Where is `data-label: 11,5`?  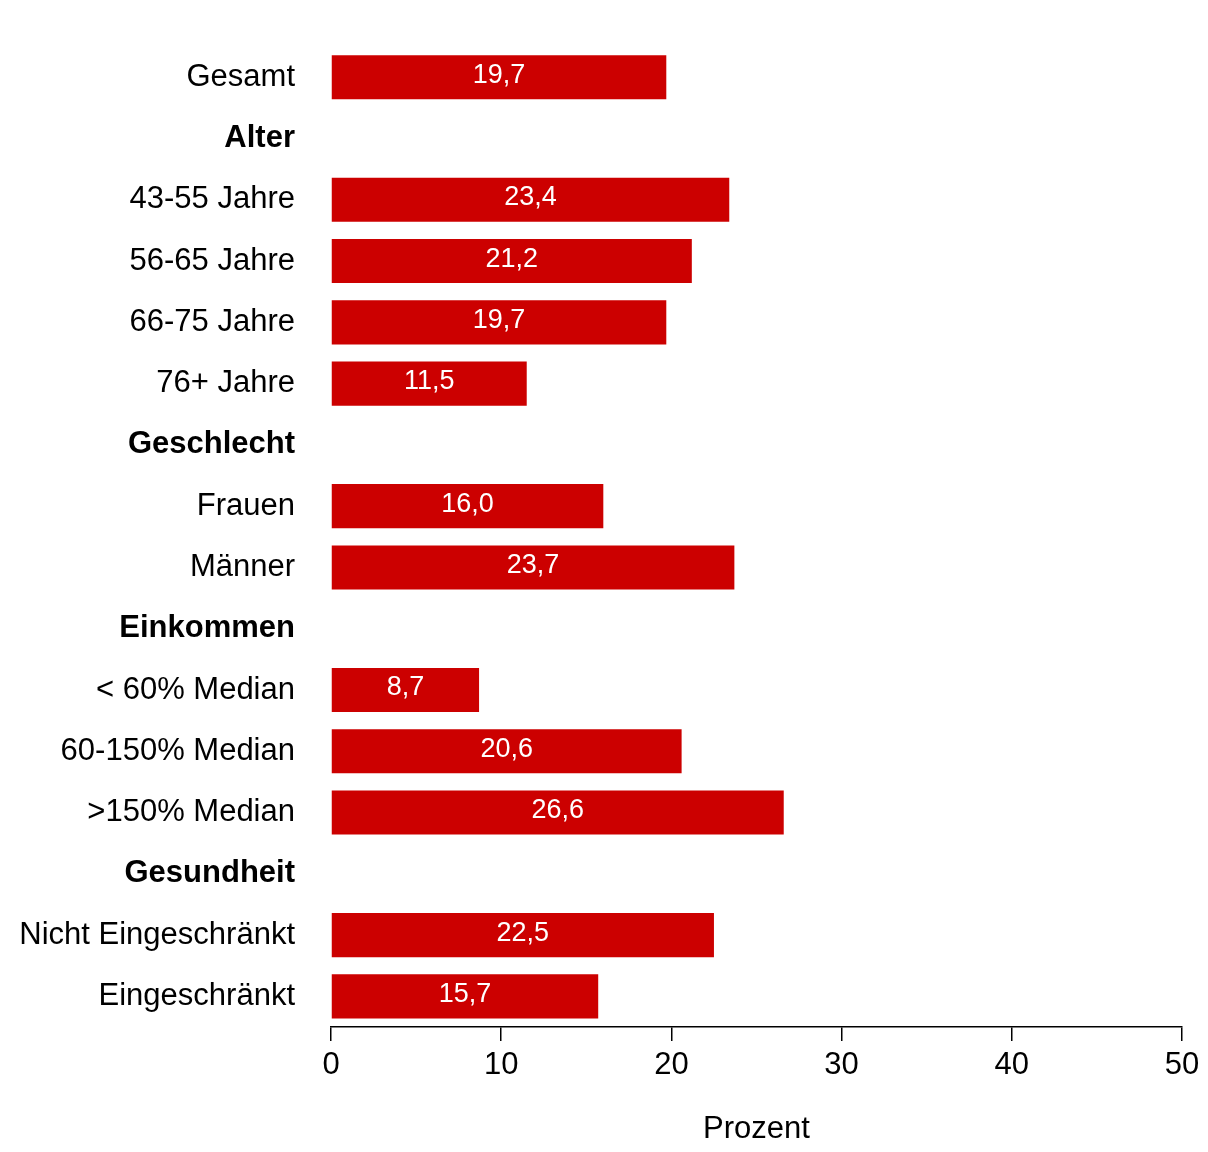 data-label: 11,5 is located at coordinates (429, 380).